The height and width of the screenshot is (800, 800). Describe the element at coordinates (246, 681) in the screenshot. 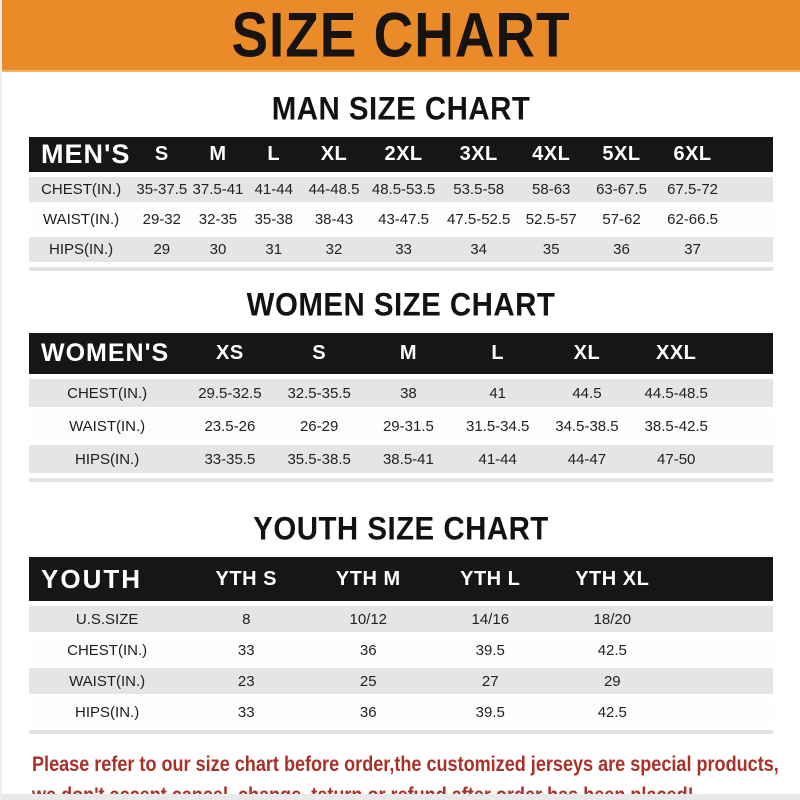

I see `size-cell: 23` at that location.